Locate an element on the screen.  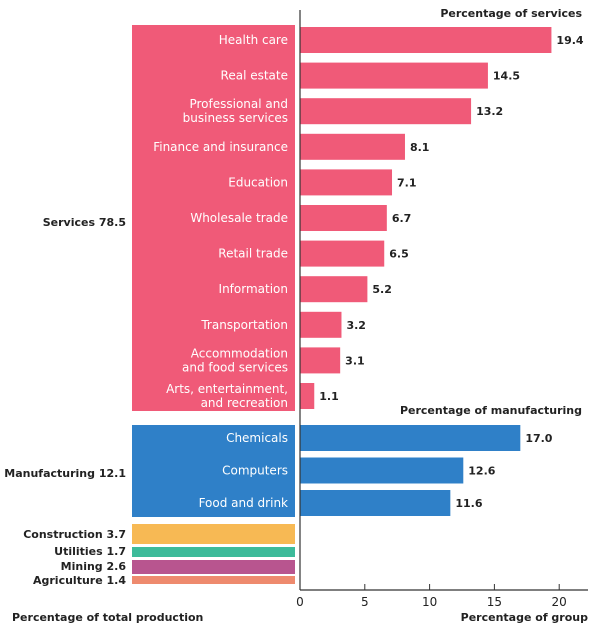
manufacturing-category-label: Computers is located at coordinates (255, 471).